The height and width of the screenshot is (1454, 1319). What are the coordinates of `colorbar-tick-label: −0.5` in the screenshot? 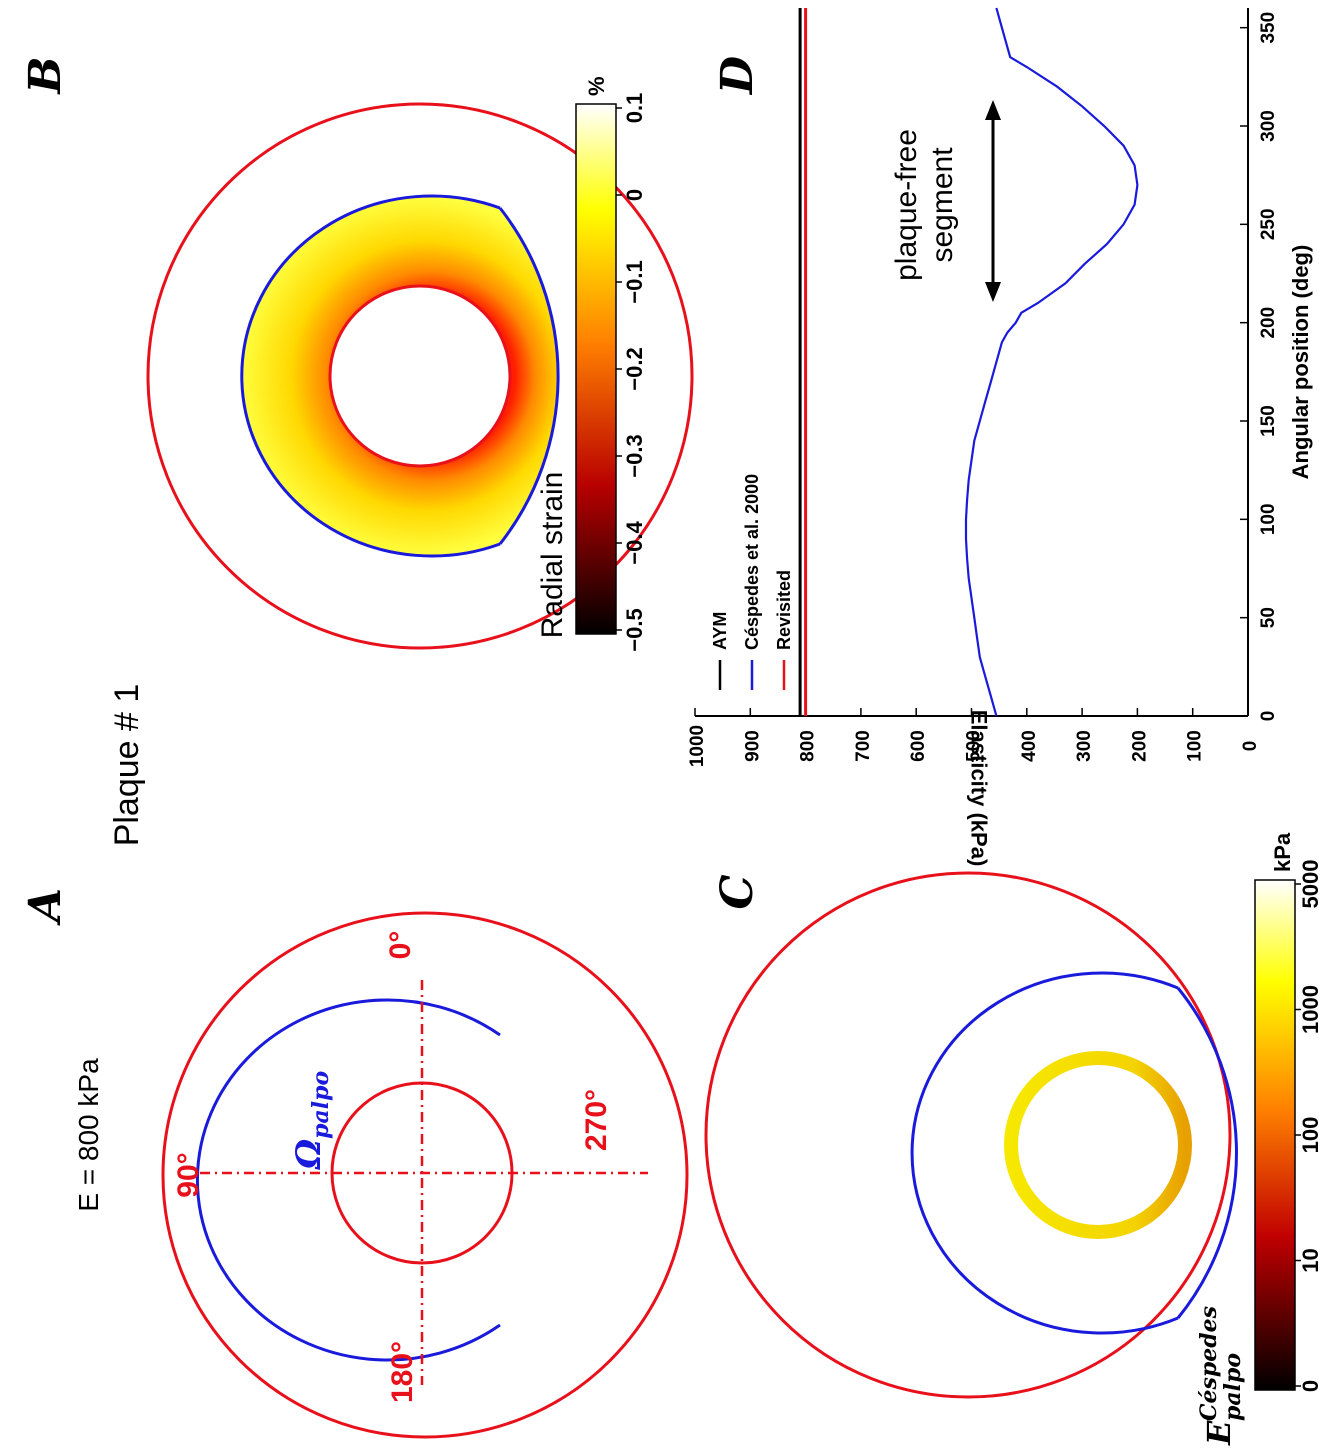 It's located at (634, 629).